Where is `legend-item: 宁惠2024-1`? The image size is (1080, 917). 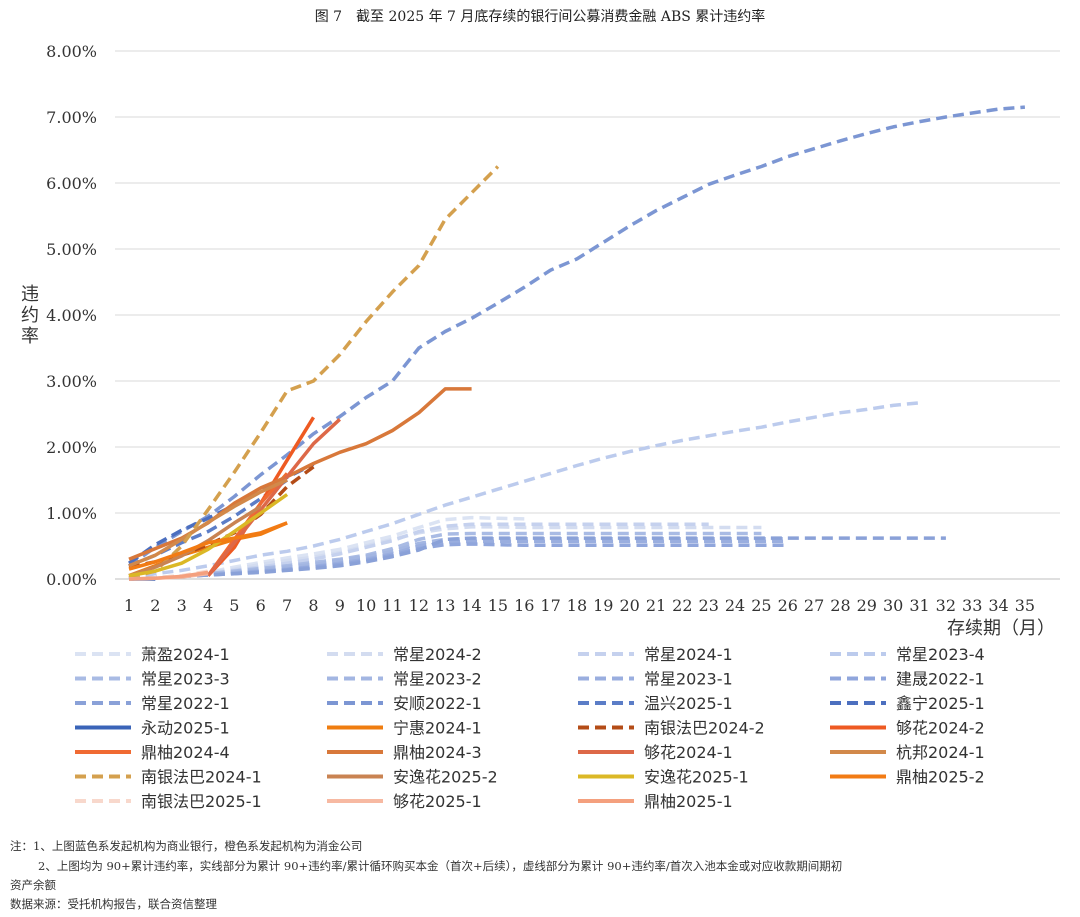
legend-item: 宁惠2024-1 is located at coordinates (404, 728).